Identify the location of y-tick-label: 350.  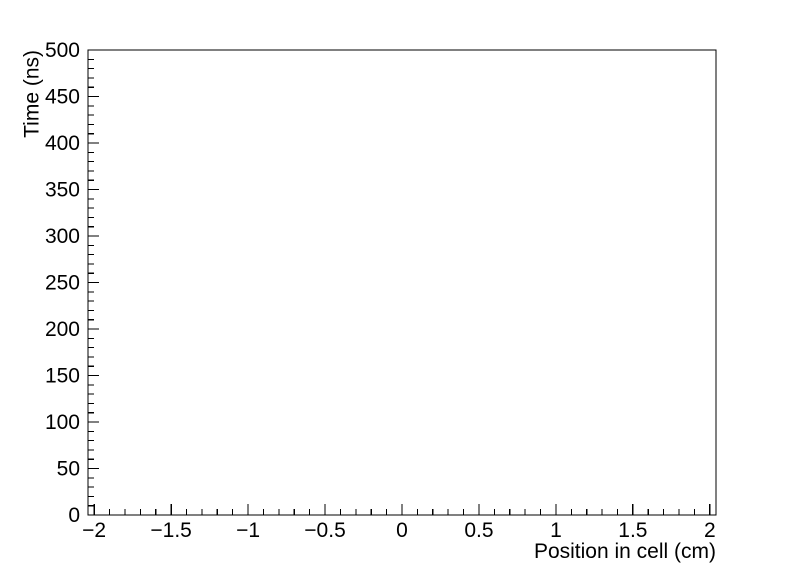
(62, 190).